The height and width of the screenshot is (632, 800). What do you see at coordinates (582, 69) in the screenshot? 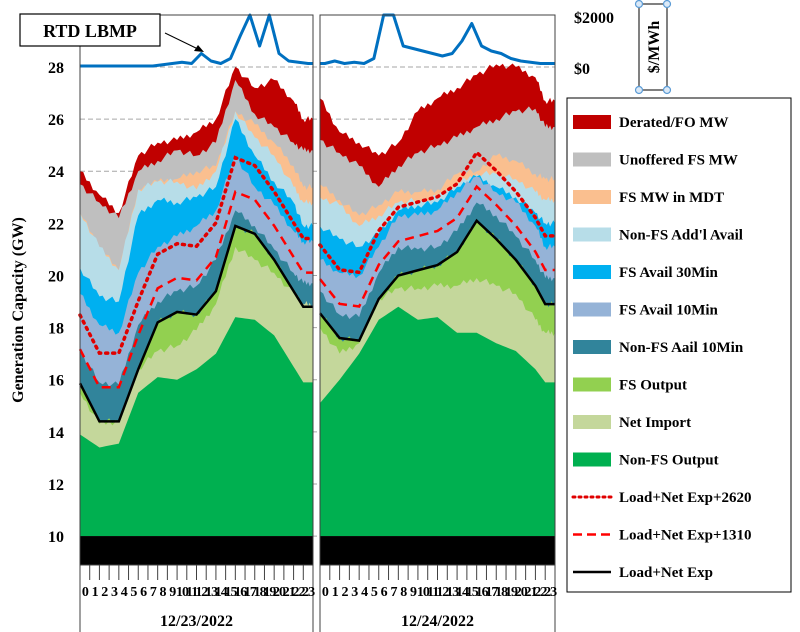
I see `price-tick-label: $0` at bounding box center [582, 69].